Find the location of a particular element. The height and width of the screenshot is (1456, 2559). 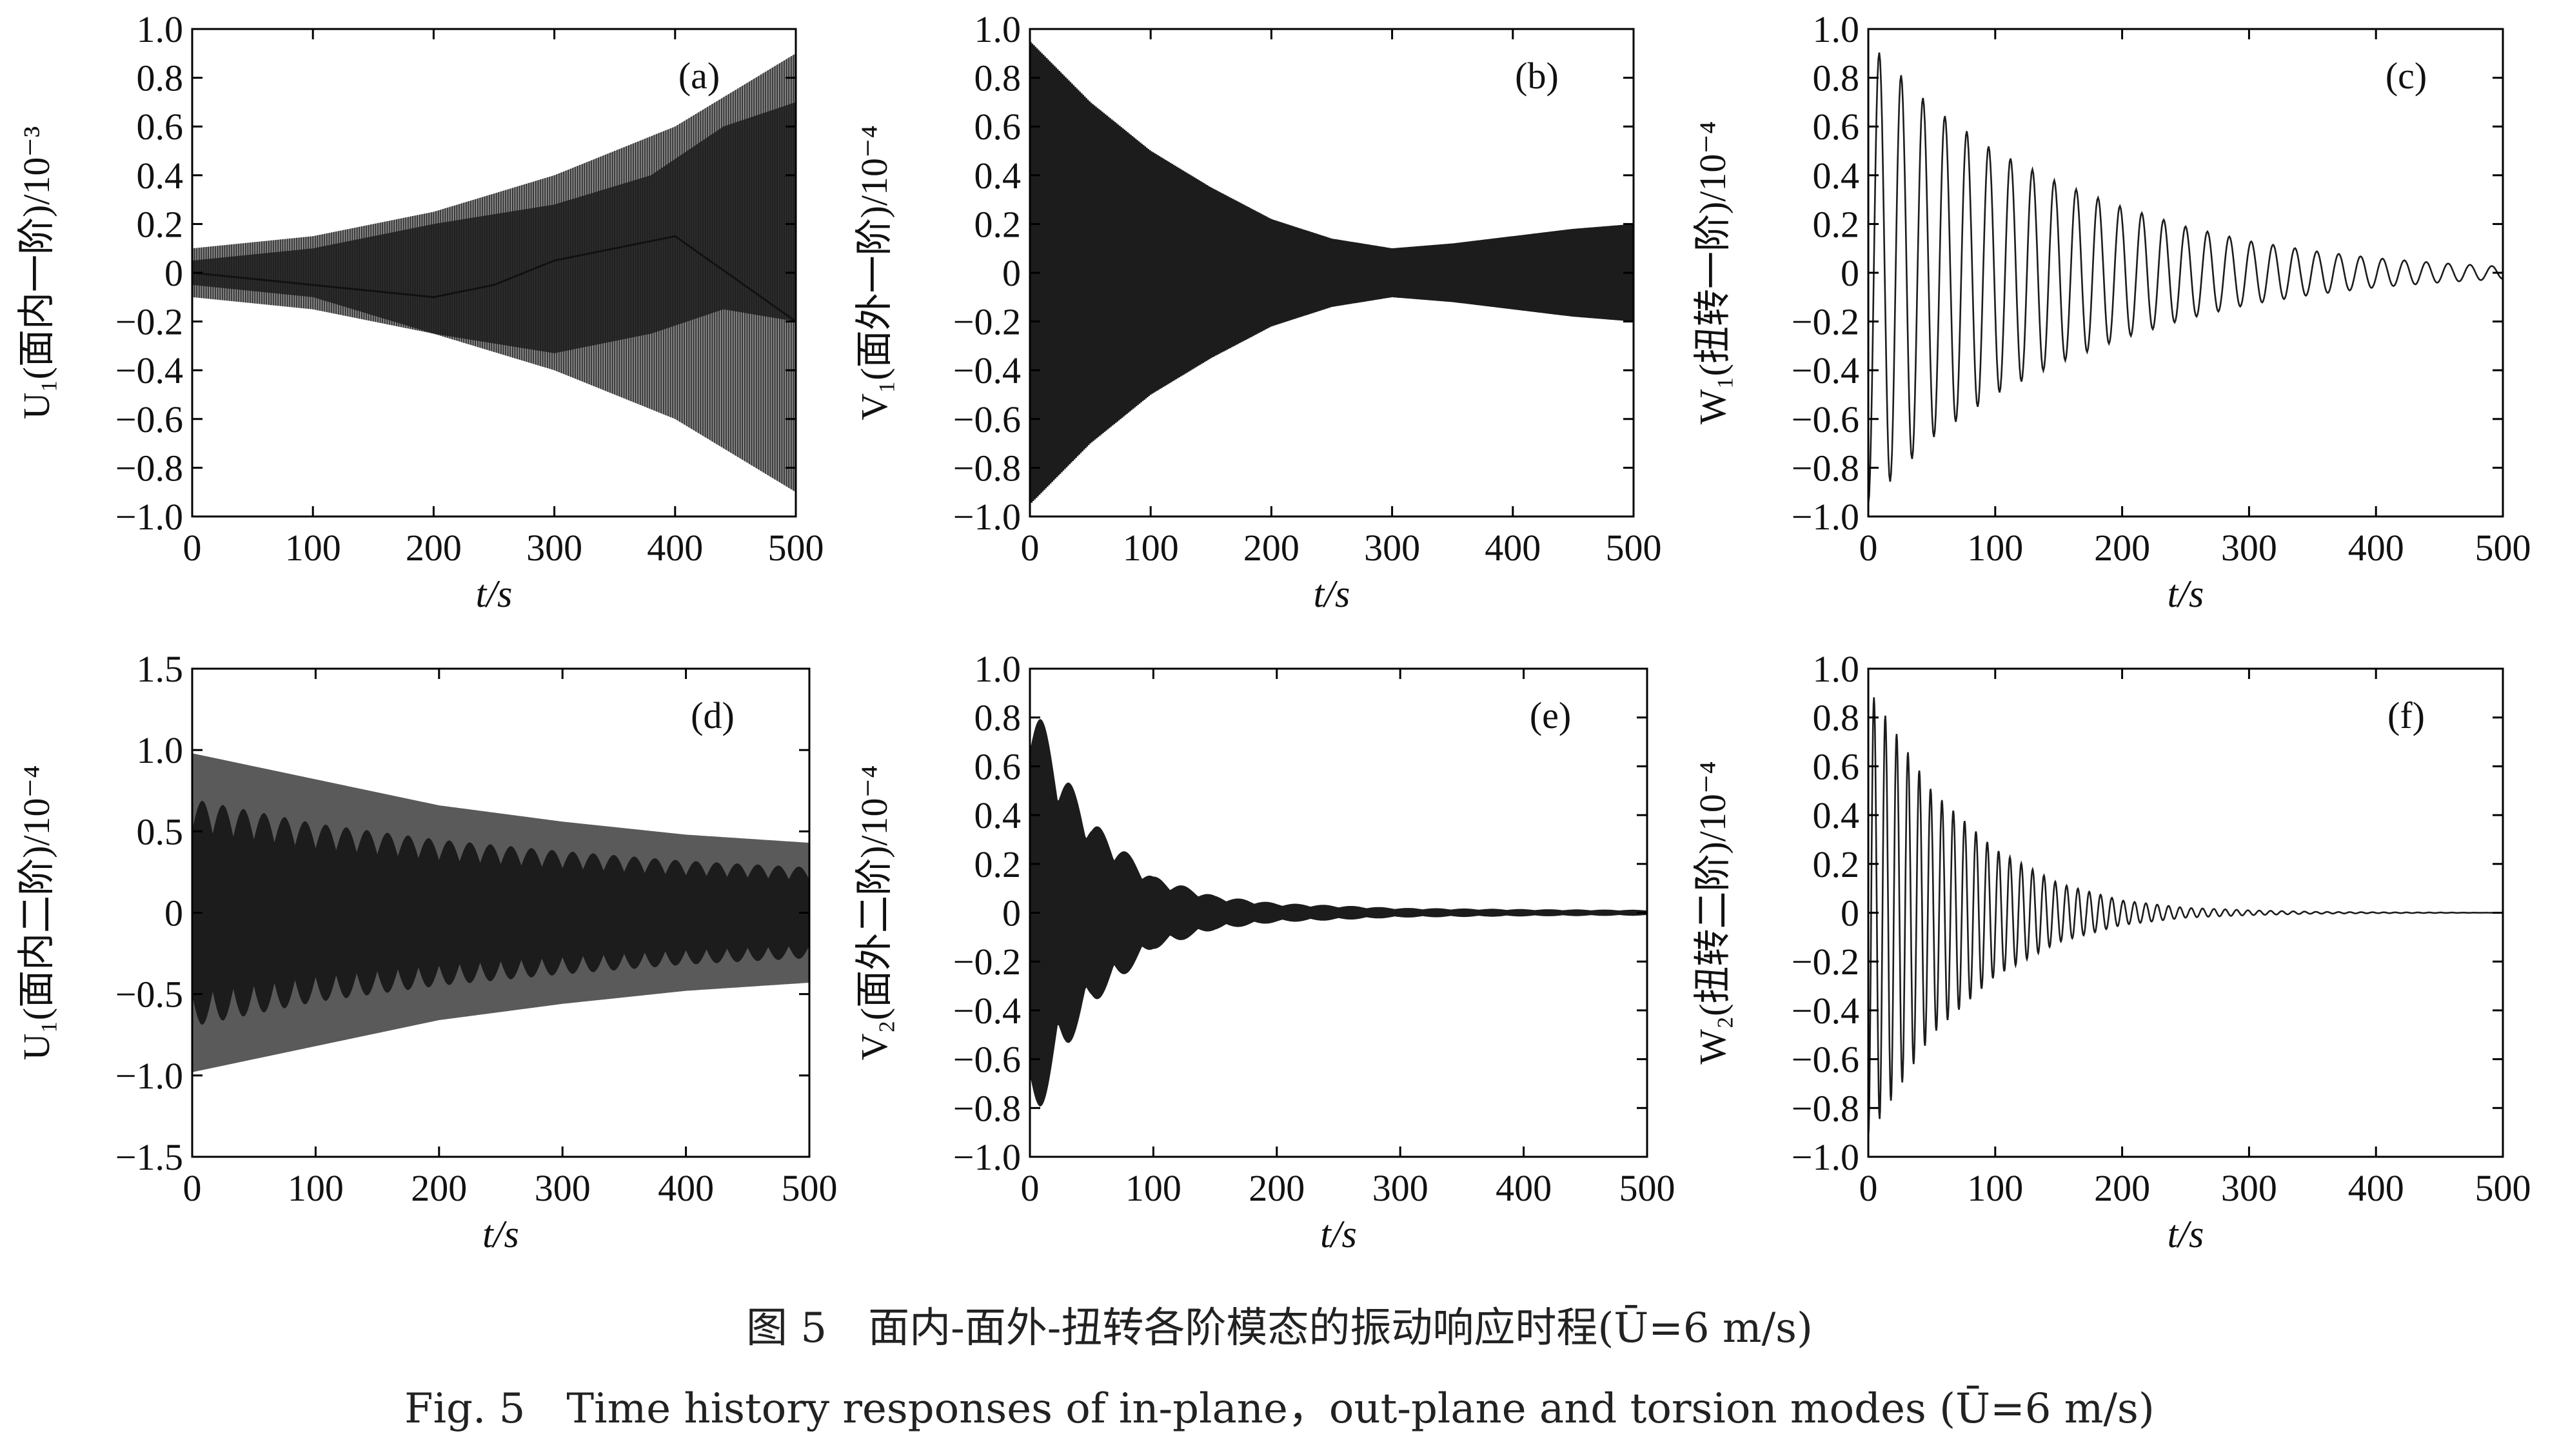

figure-caption-chinese: 图 5 面内-面外-扭转各阶模态的振动响应时程(Ū=6 m/s) is located at coordinates (1279, 1328).